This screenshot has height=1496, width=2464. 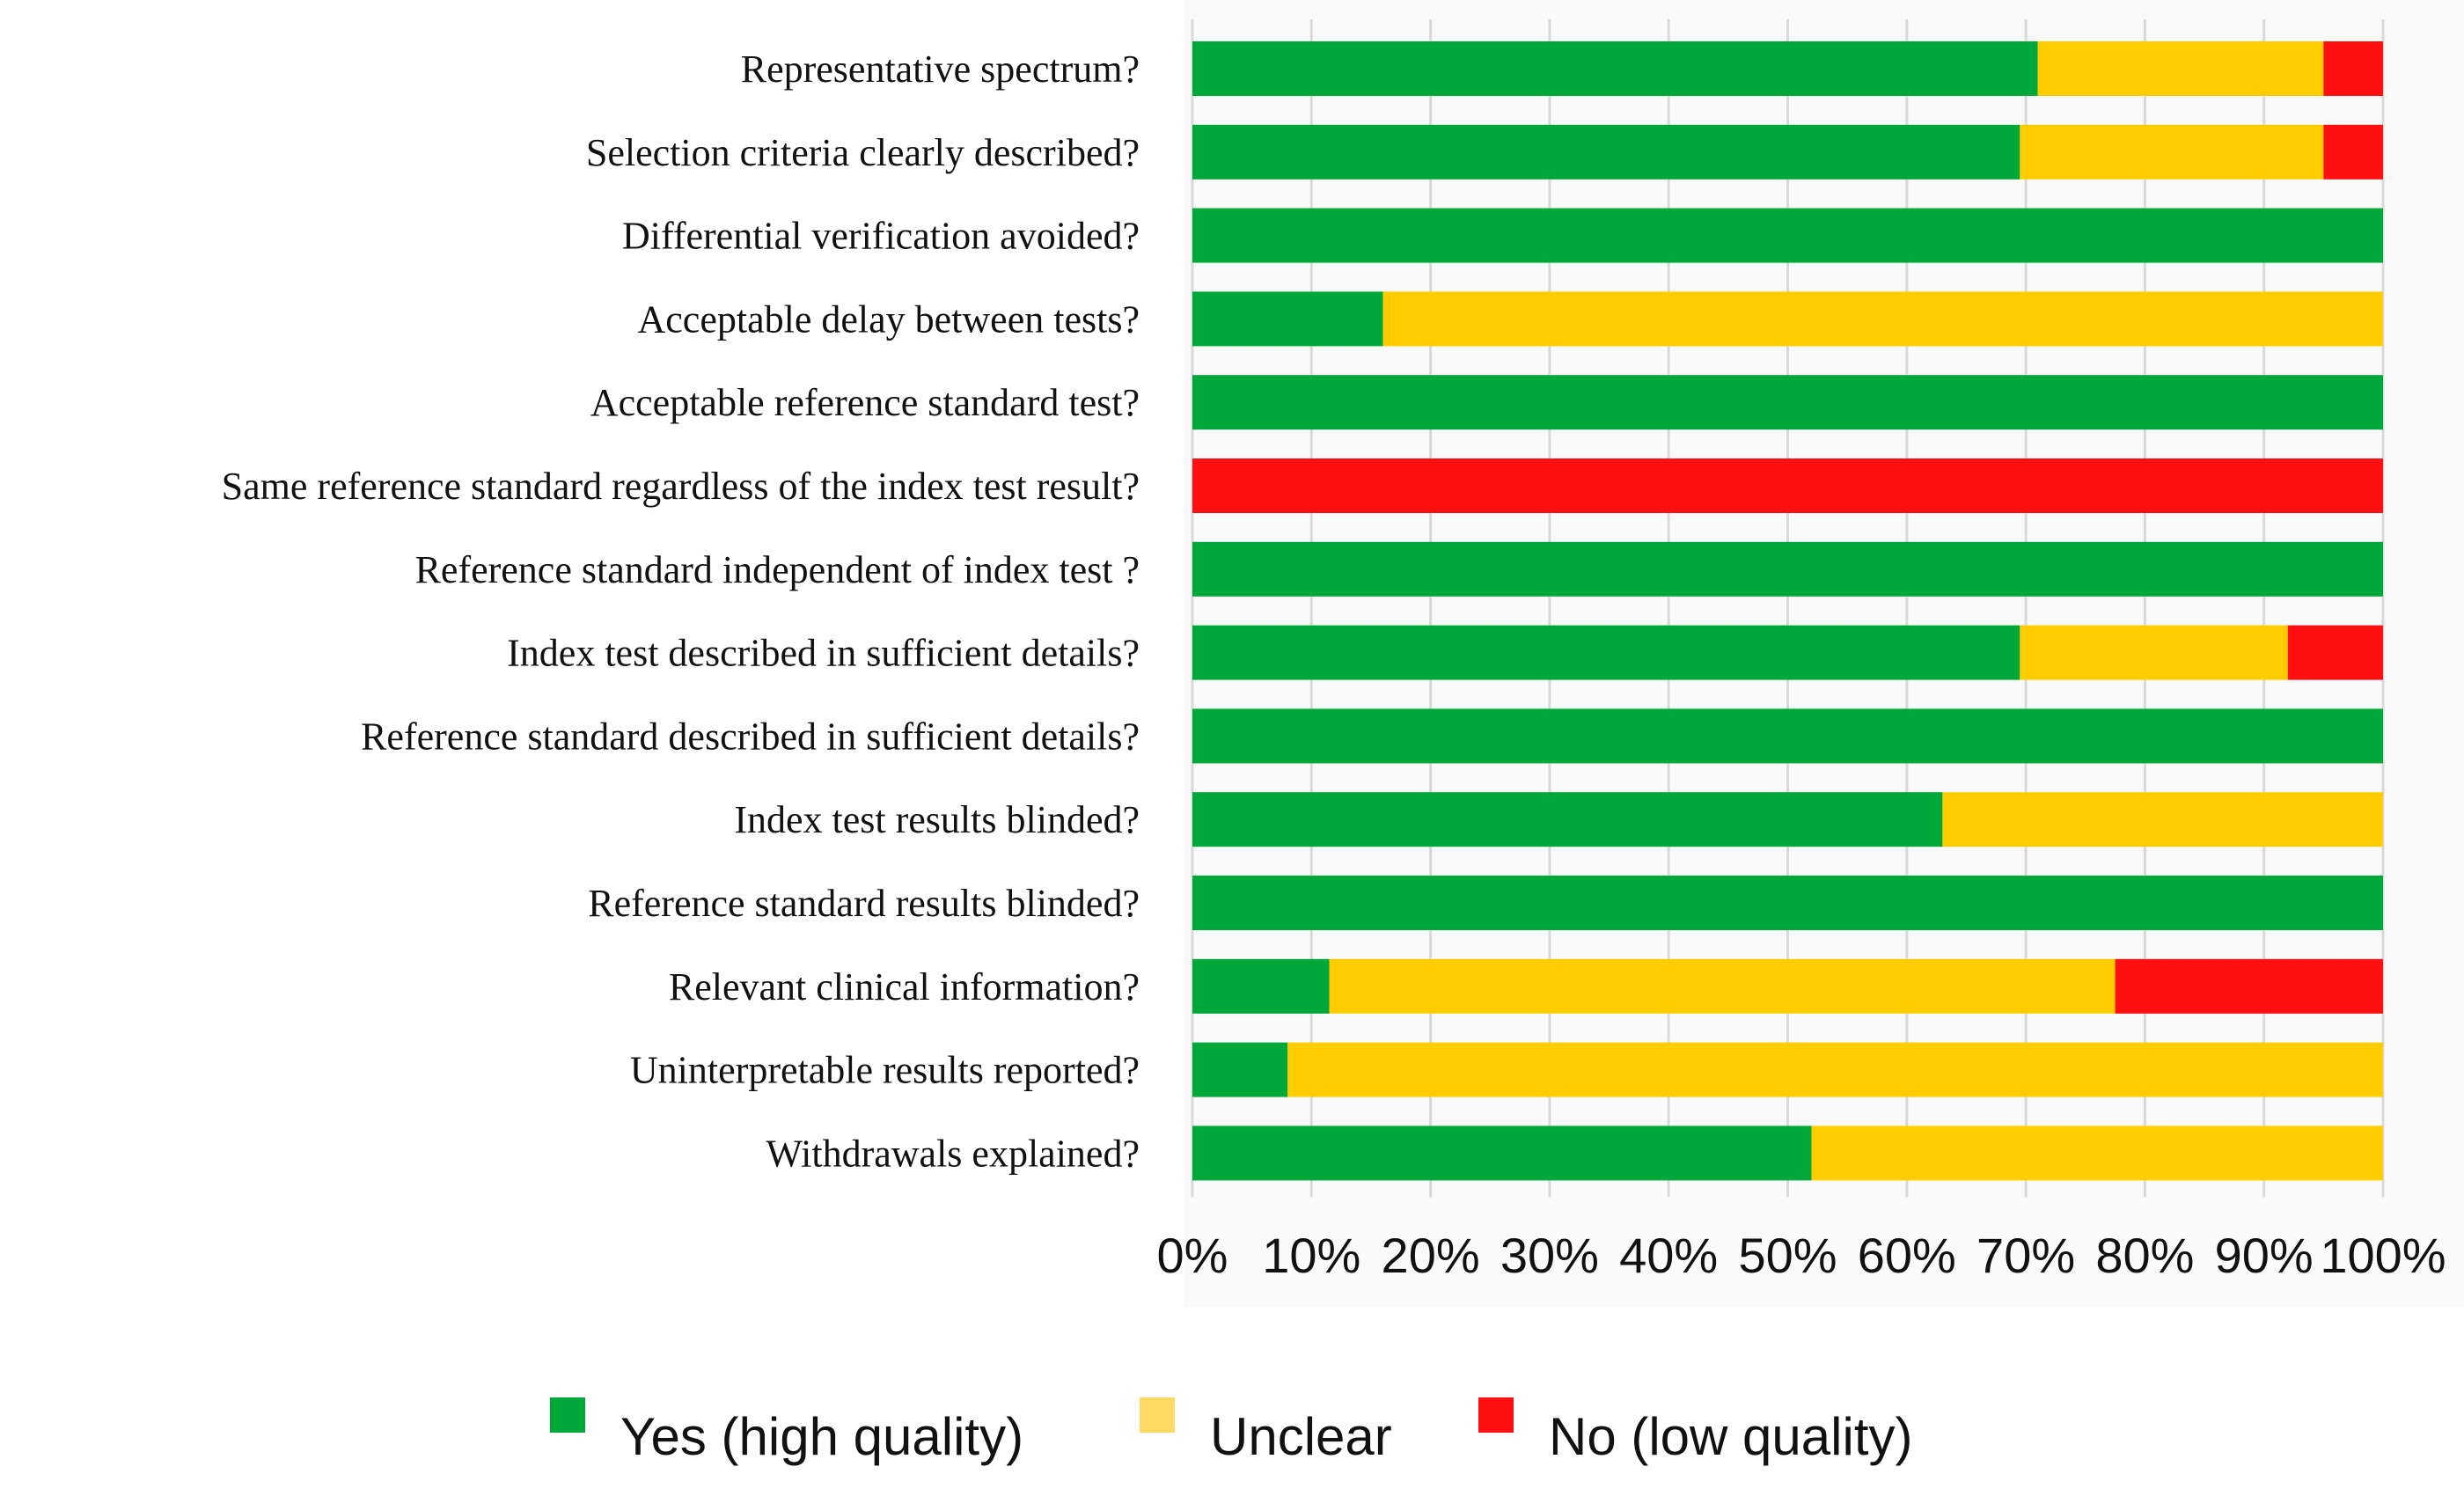 I want to click on x-tick-label-1: 10%, so click(x=1311, y=1255).